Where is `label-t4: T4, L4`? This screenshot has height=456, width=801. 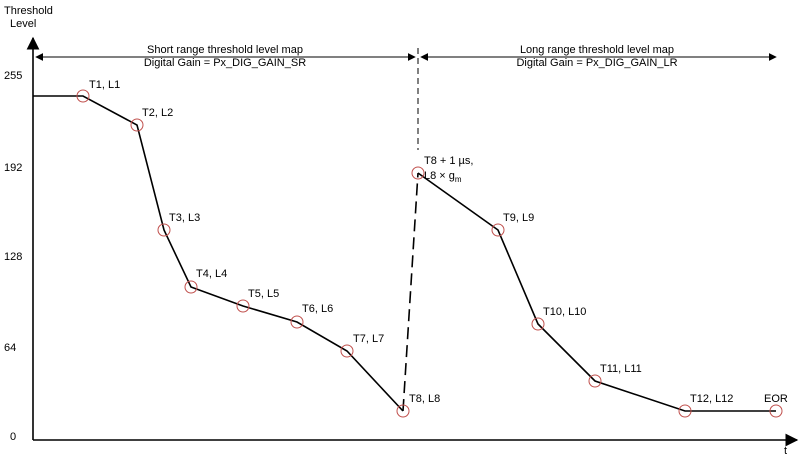 label-t4: T4, L4 is located at coordinates (211, 274).